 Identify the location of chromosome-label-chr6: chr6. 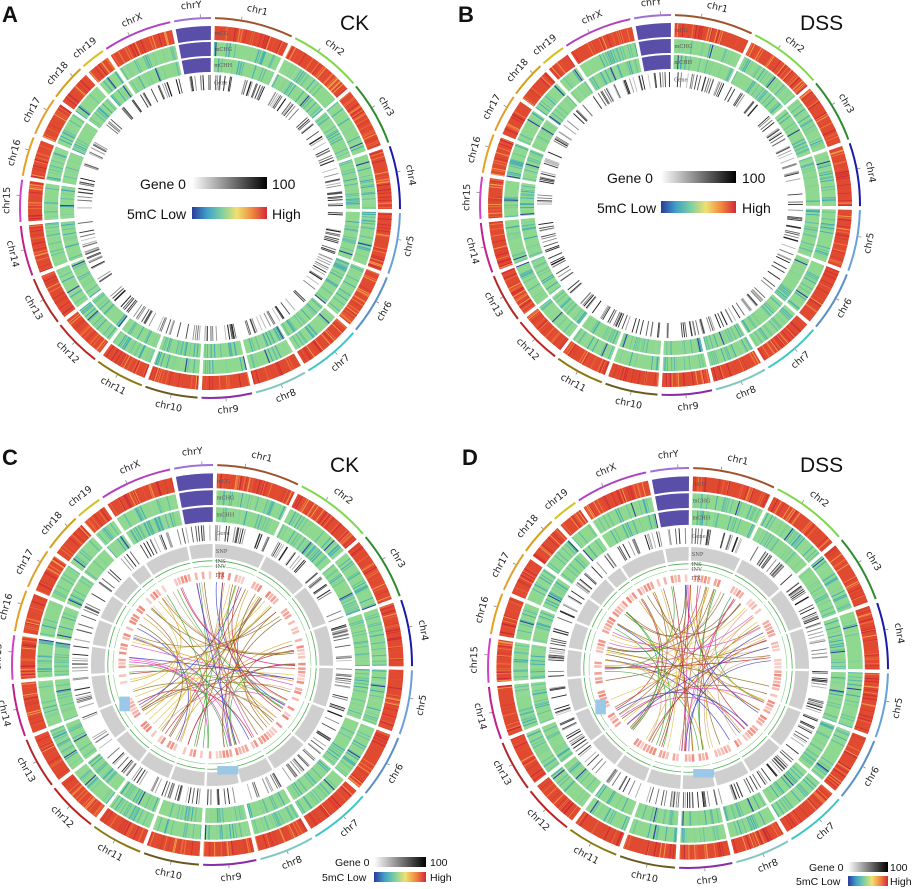
(396, 774).